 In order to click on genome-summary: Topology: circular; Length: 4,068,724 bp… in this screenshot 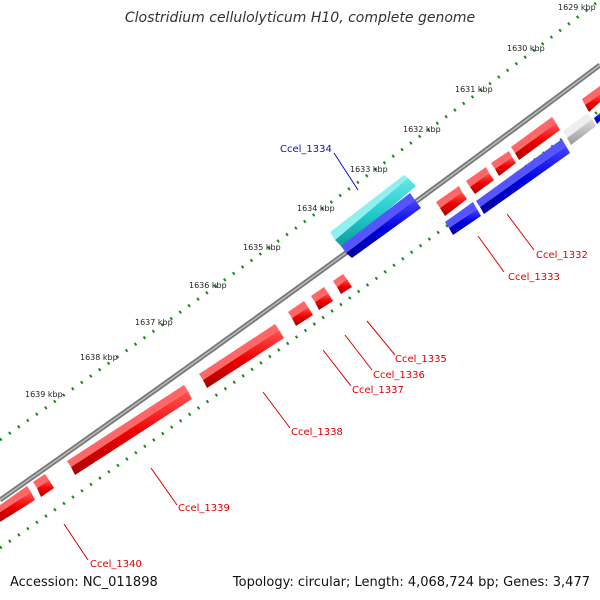, I will do `click(411, 582)`.